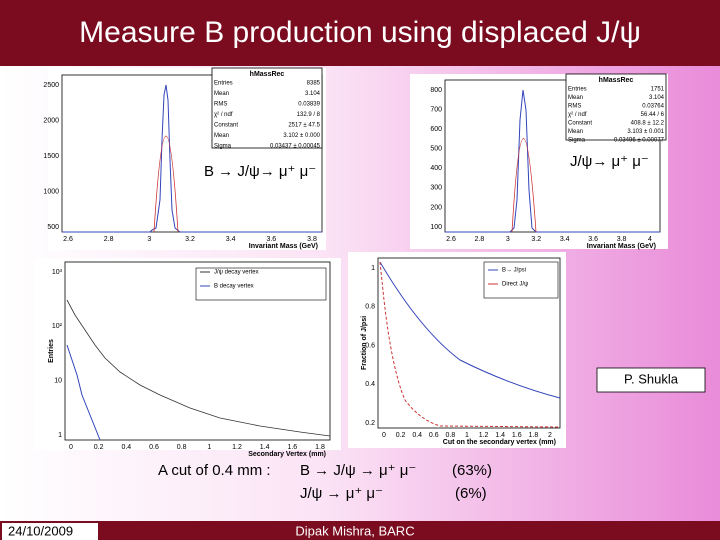 The height and width of the screenshot is (540, 720). Describe the element at coordinates (358, 470) in the screenshot. I see `result-decay: B → J/ψ → μ⁺ μ⁻` at that location.